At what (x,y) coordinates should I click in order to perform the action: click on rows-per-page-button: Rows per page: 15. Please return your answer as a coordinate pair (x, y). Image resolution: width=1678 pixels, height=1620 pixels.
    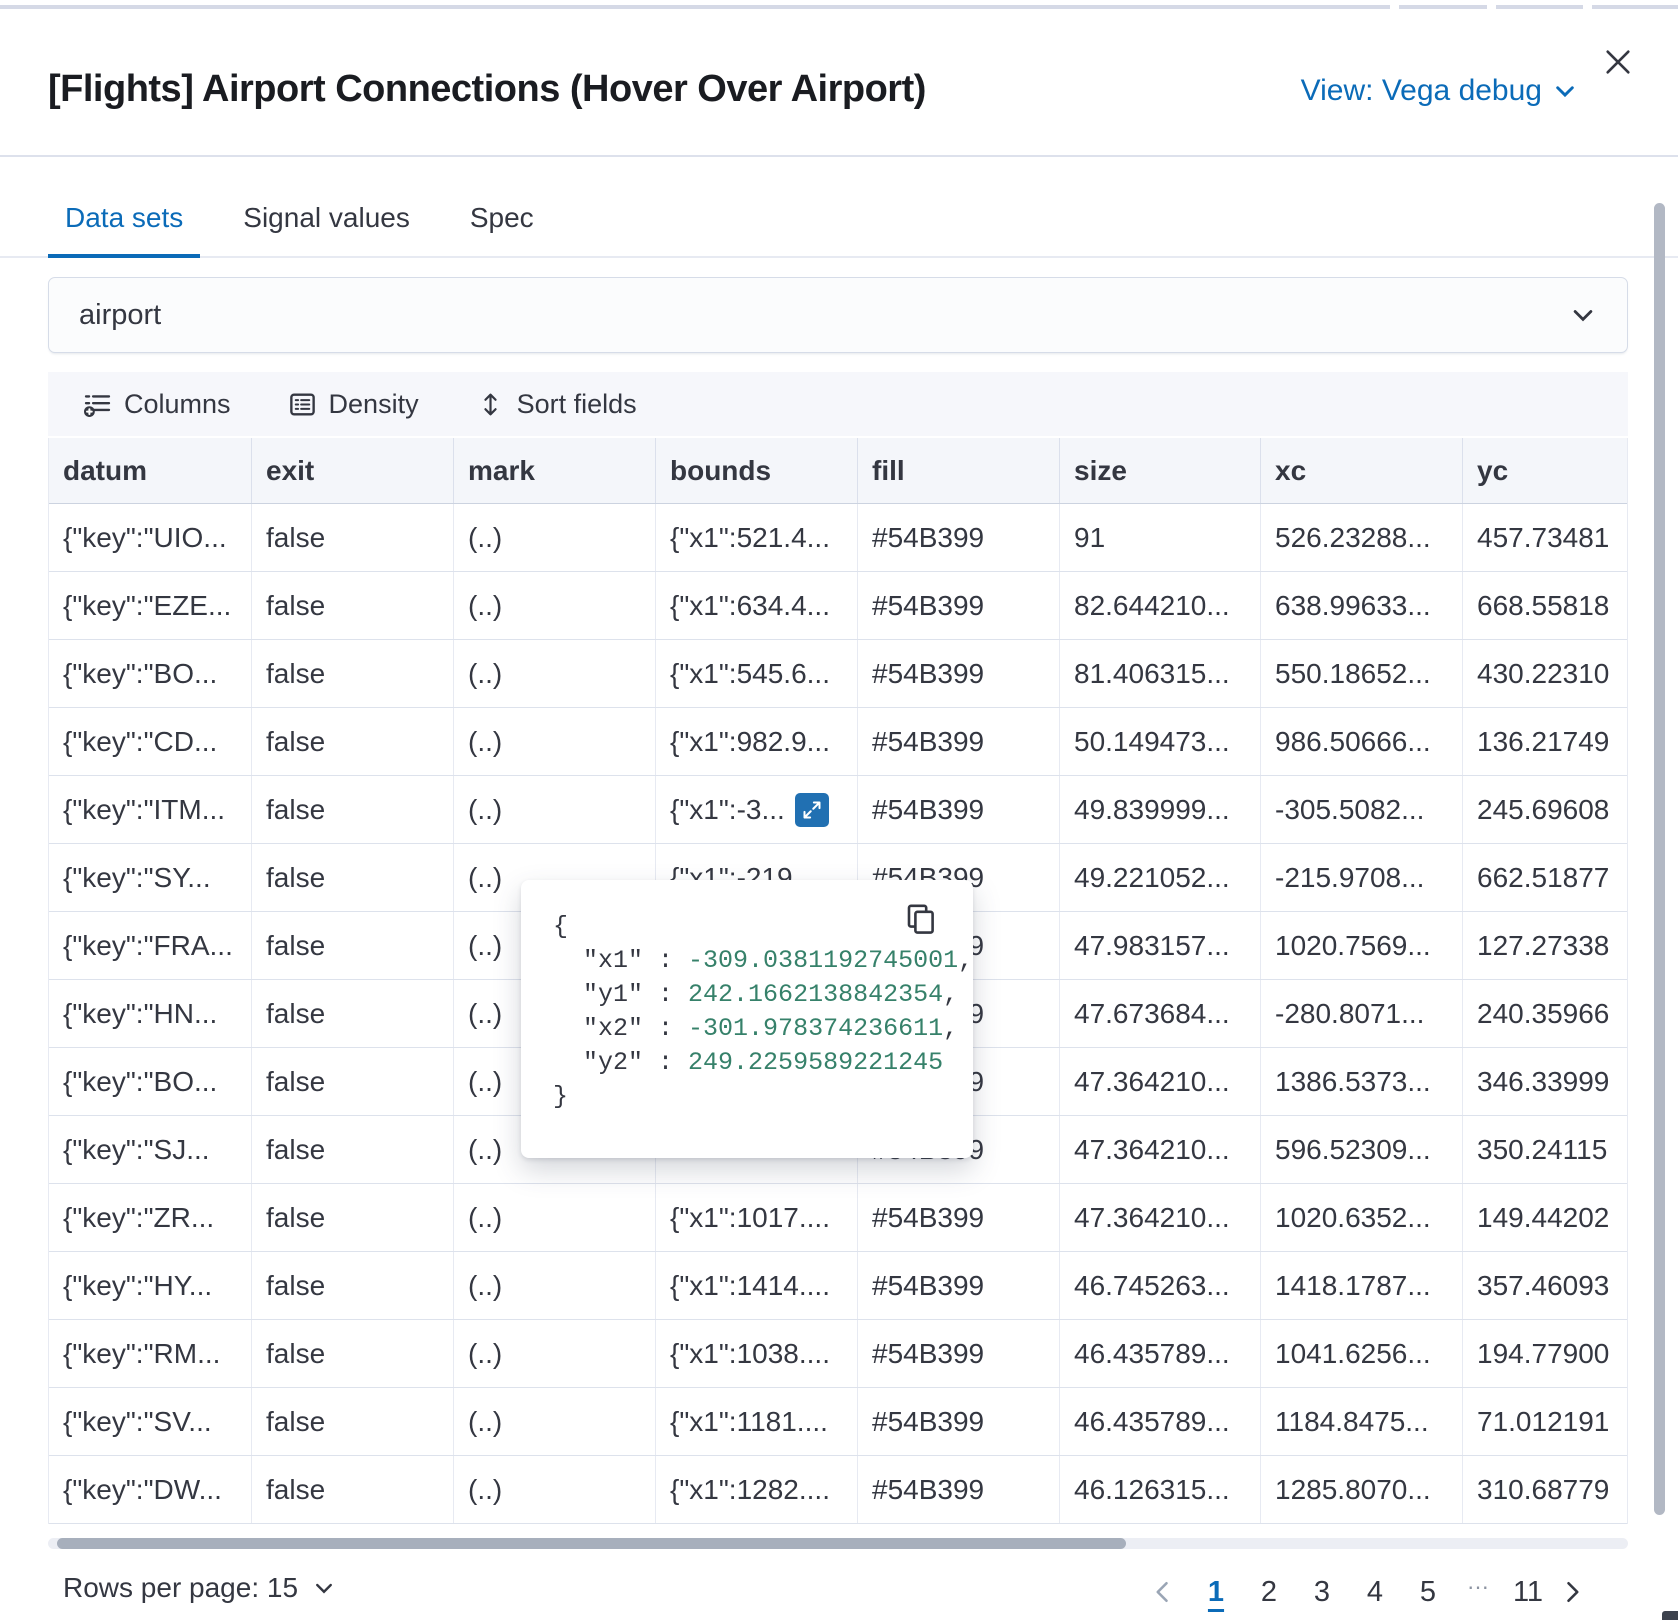
    Looking at the image, I should click on (199, 1588).